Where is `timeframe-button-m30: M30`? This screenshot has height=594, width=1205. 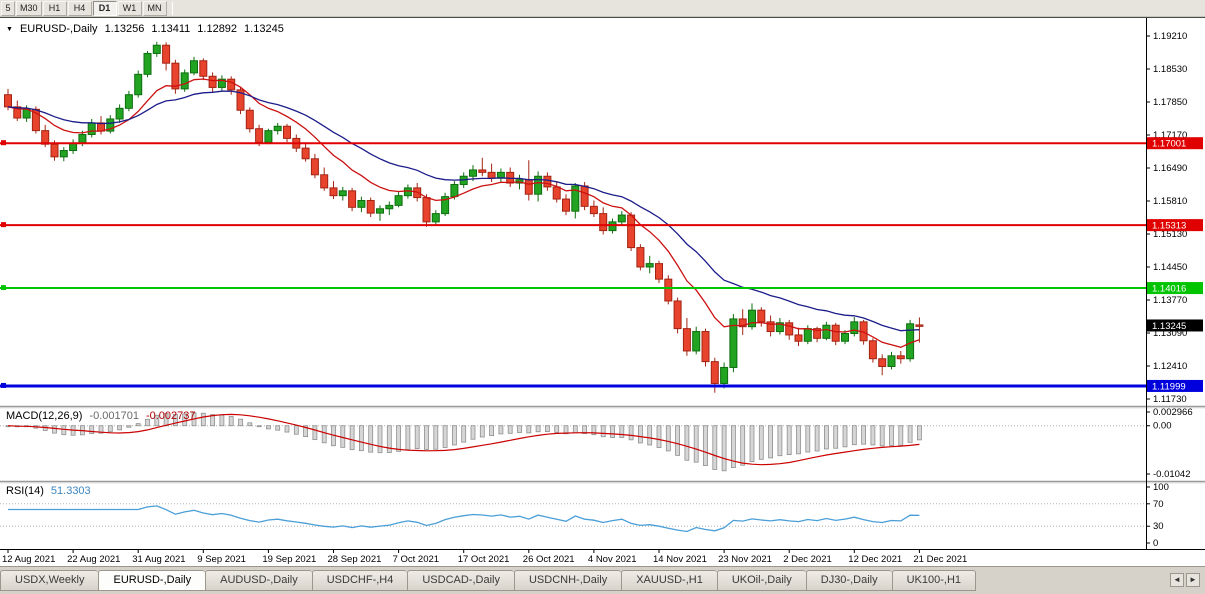 timeframe-button-m30: M30 is located at coordinates (29, 8).